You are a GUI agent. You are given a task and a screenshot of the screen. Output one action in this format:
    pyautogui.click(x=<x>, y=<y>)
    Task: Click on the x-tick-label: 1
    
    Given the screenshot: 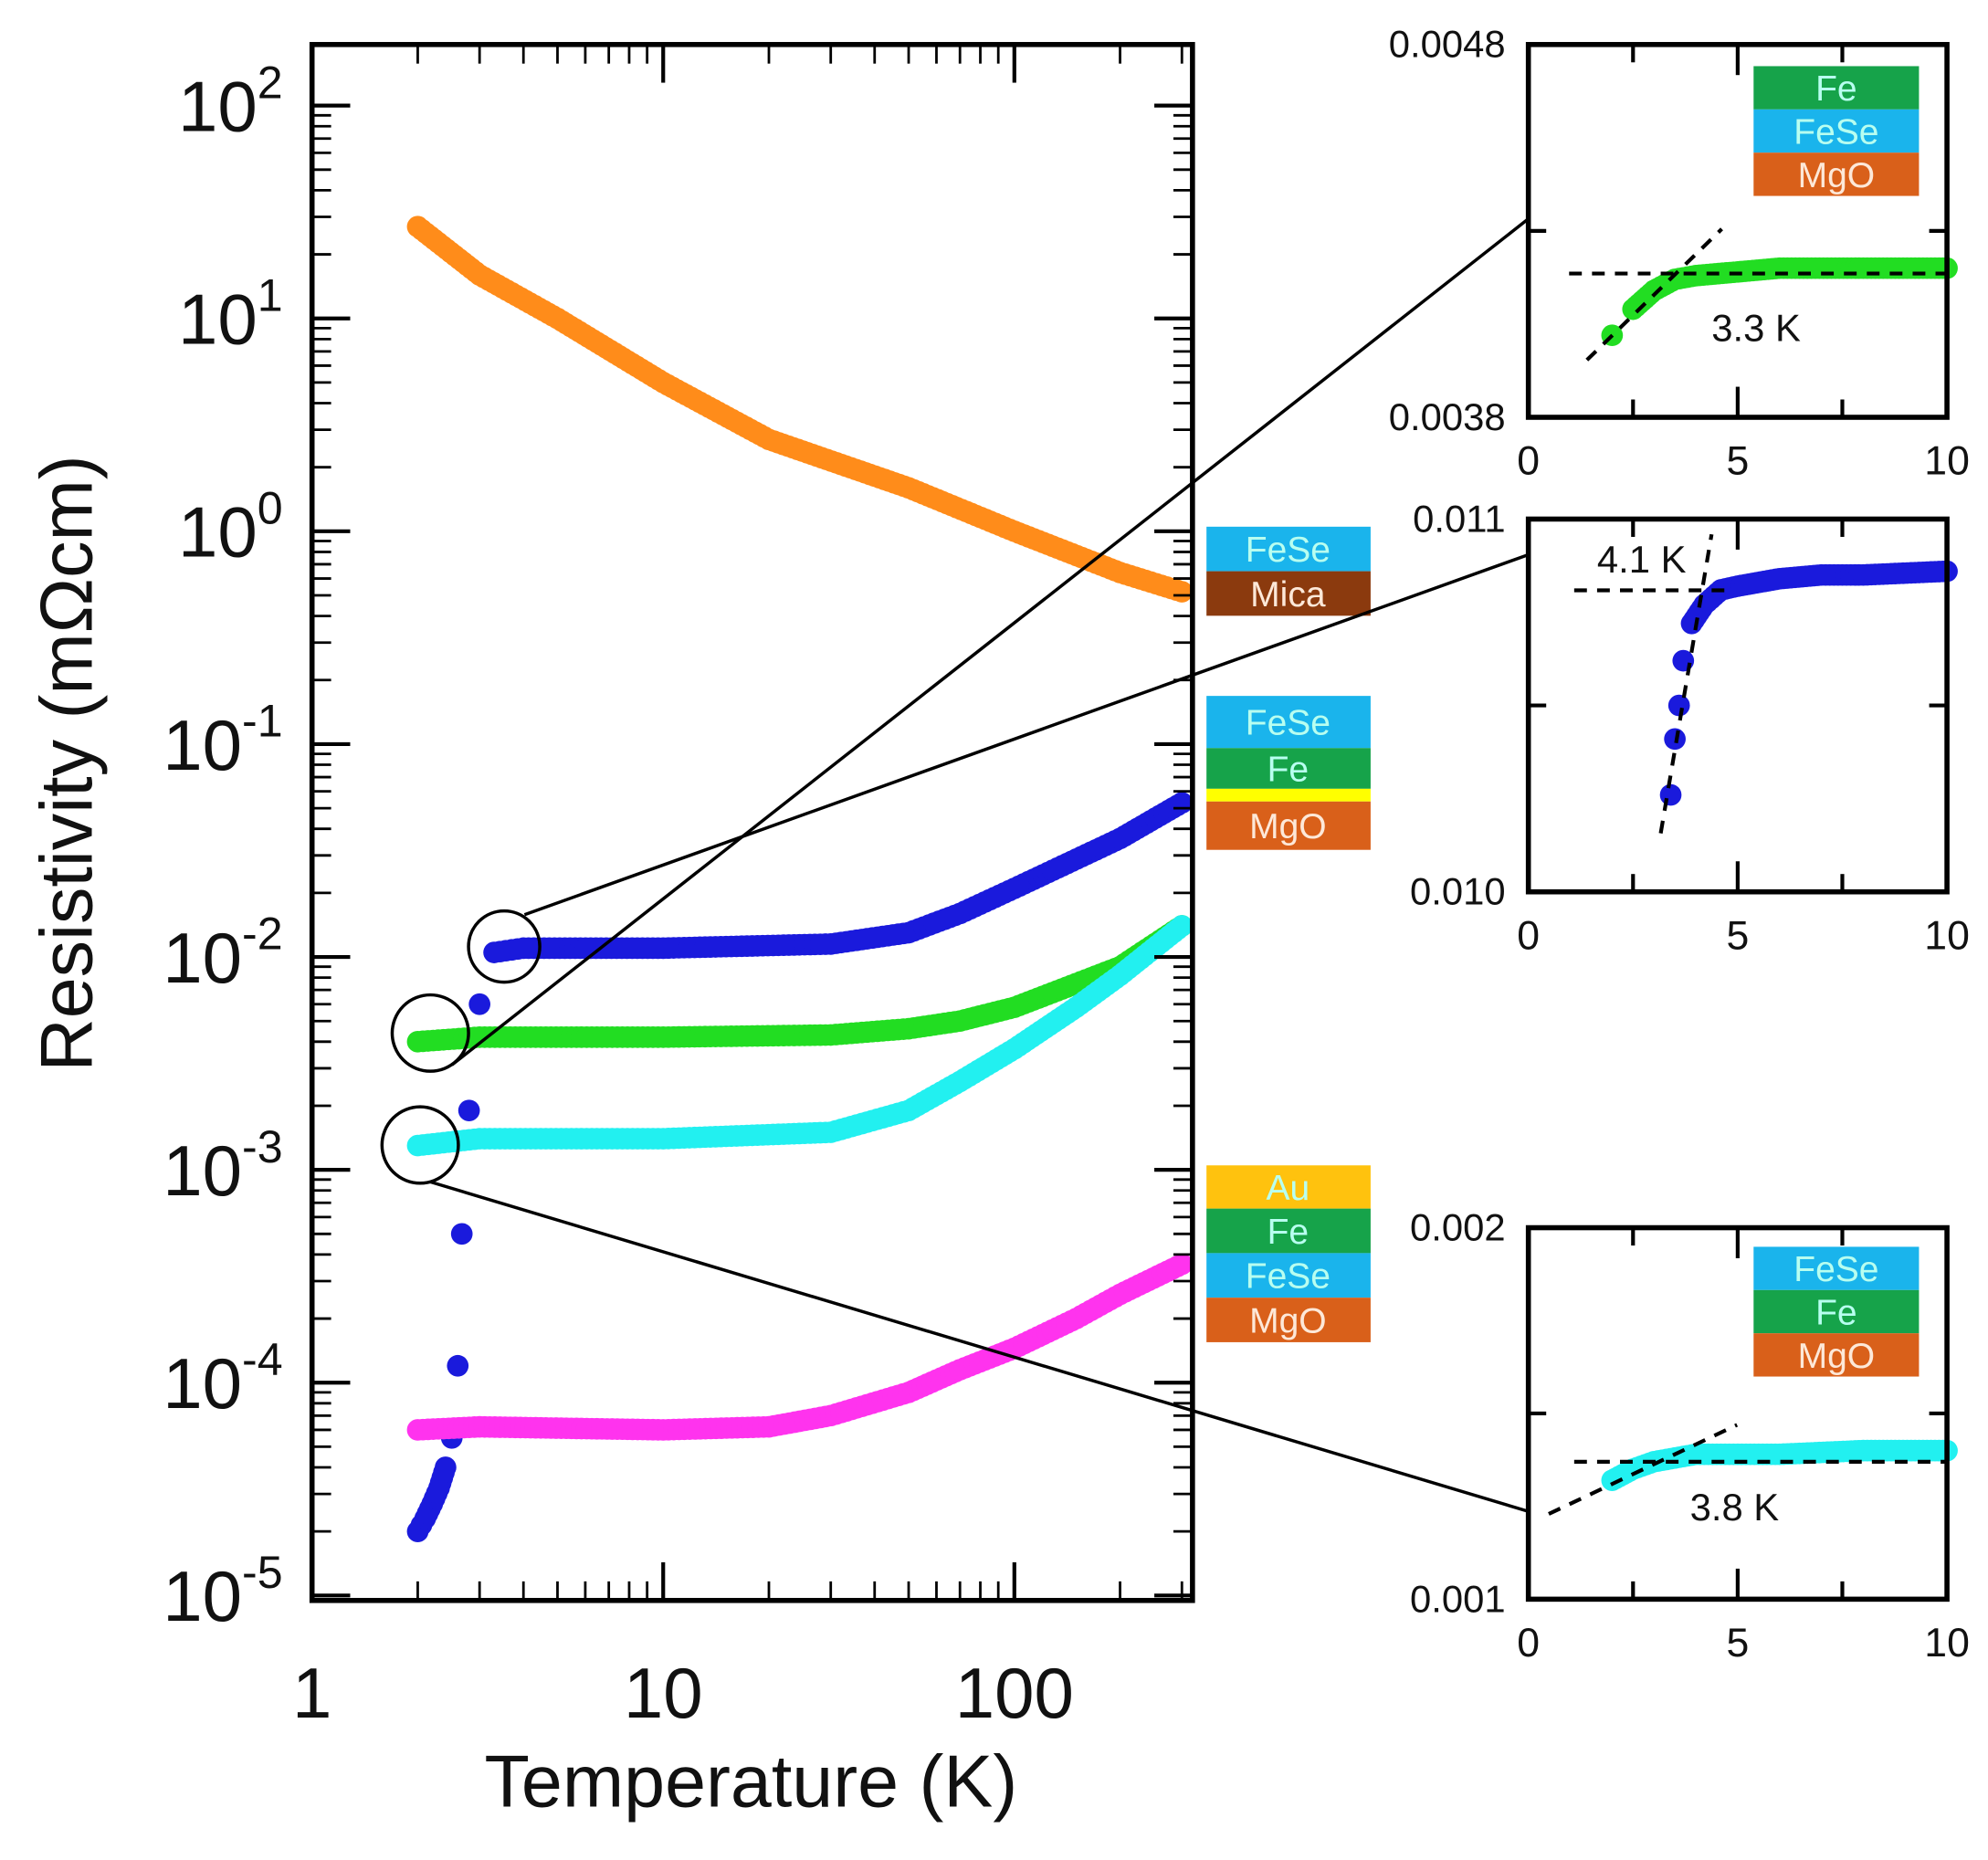 What is the action you would take?
    pyautogui.click(x=311, y=1693)
    